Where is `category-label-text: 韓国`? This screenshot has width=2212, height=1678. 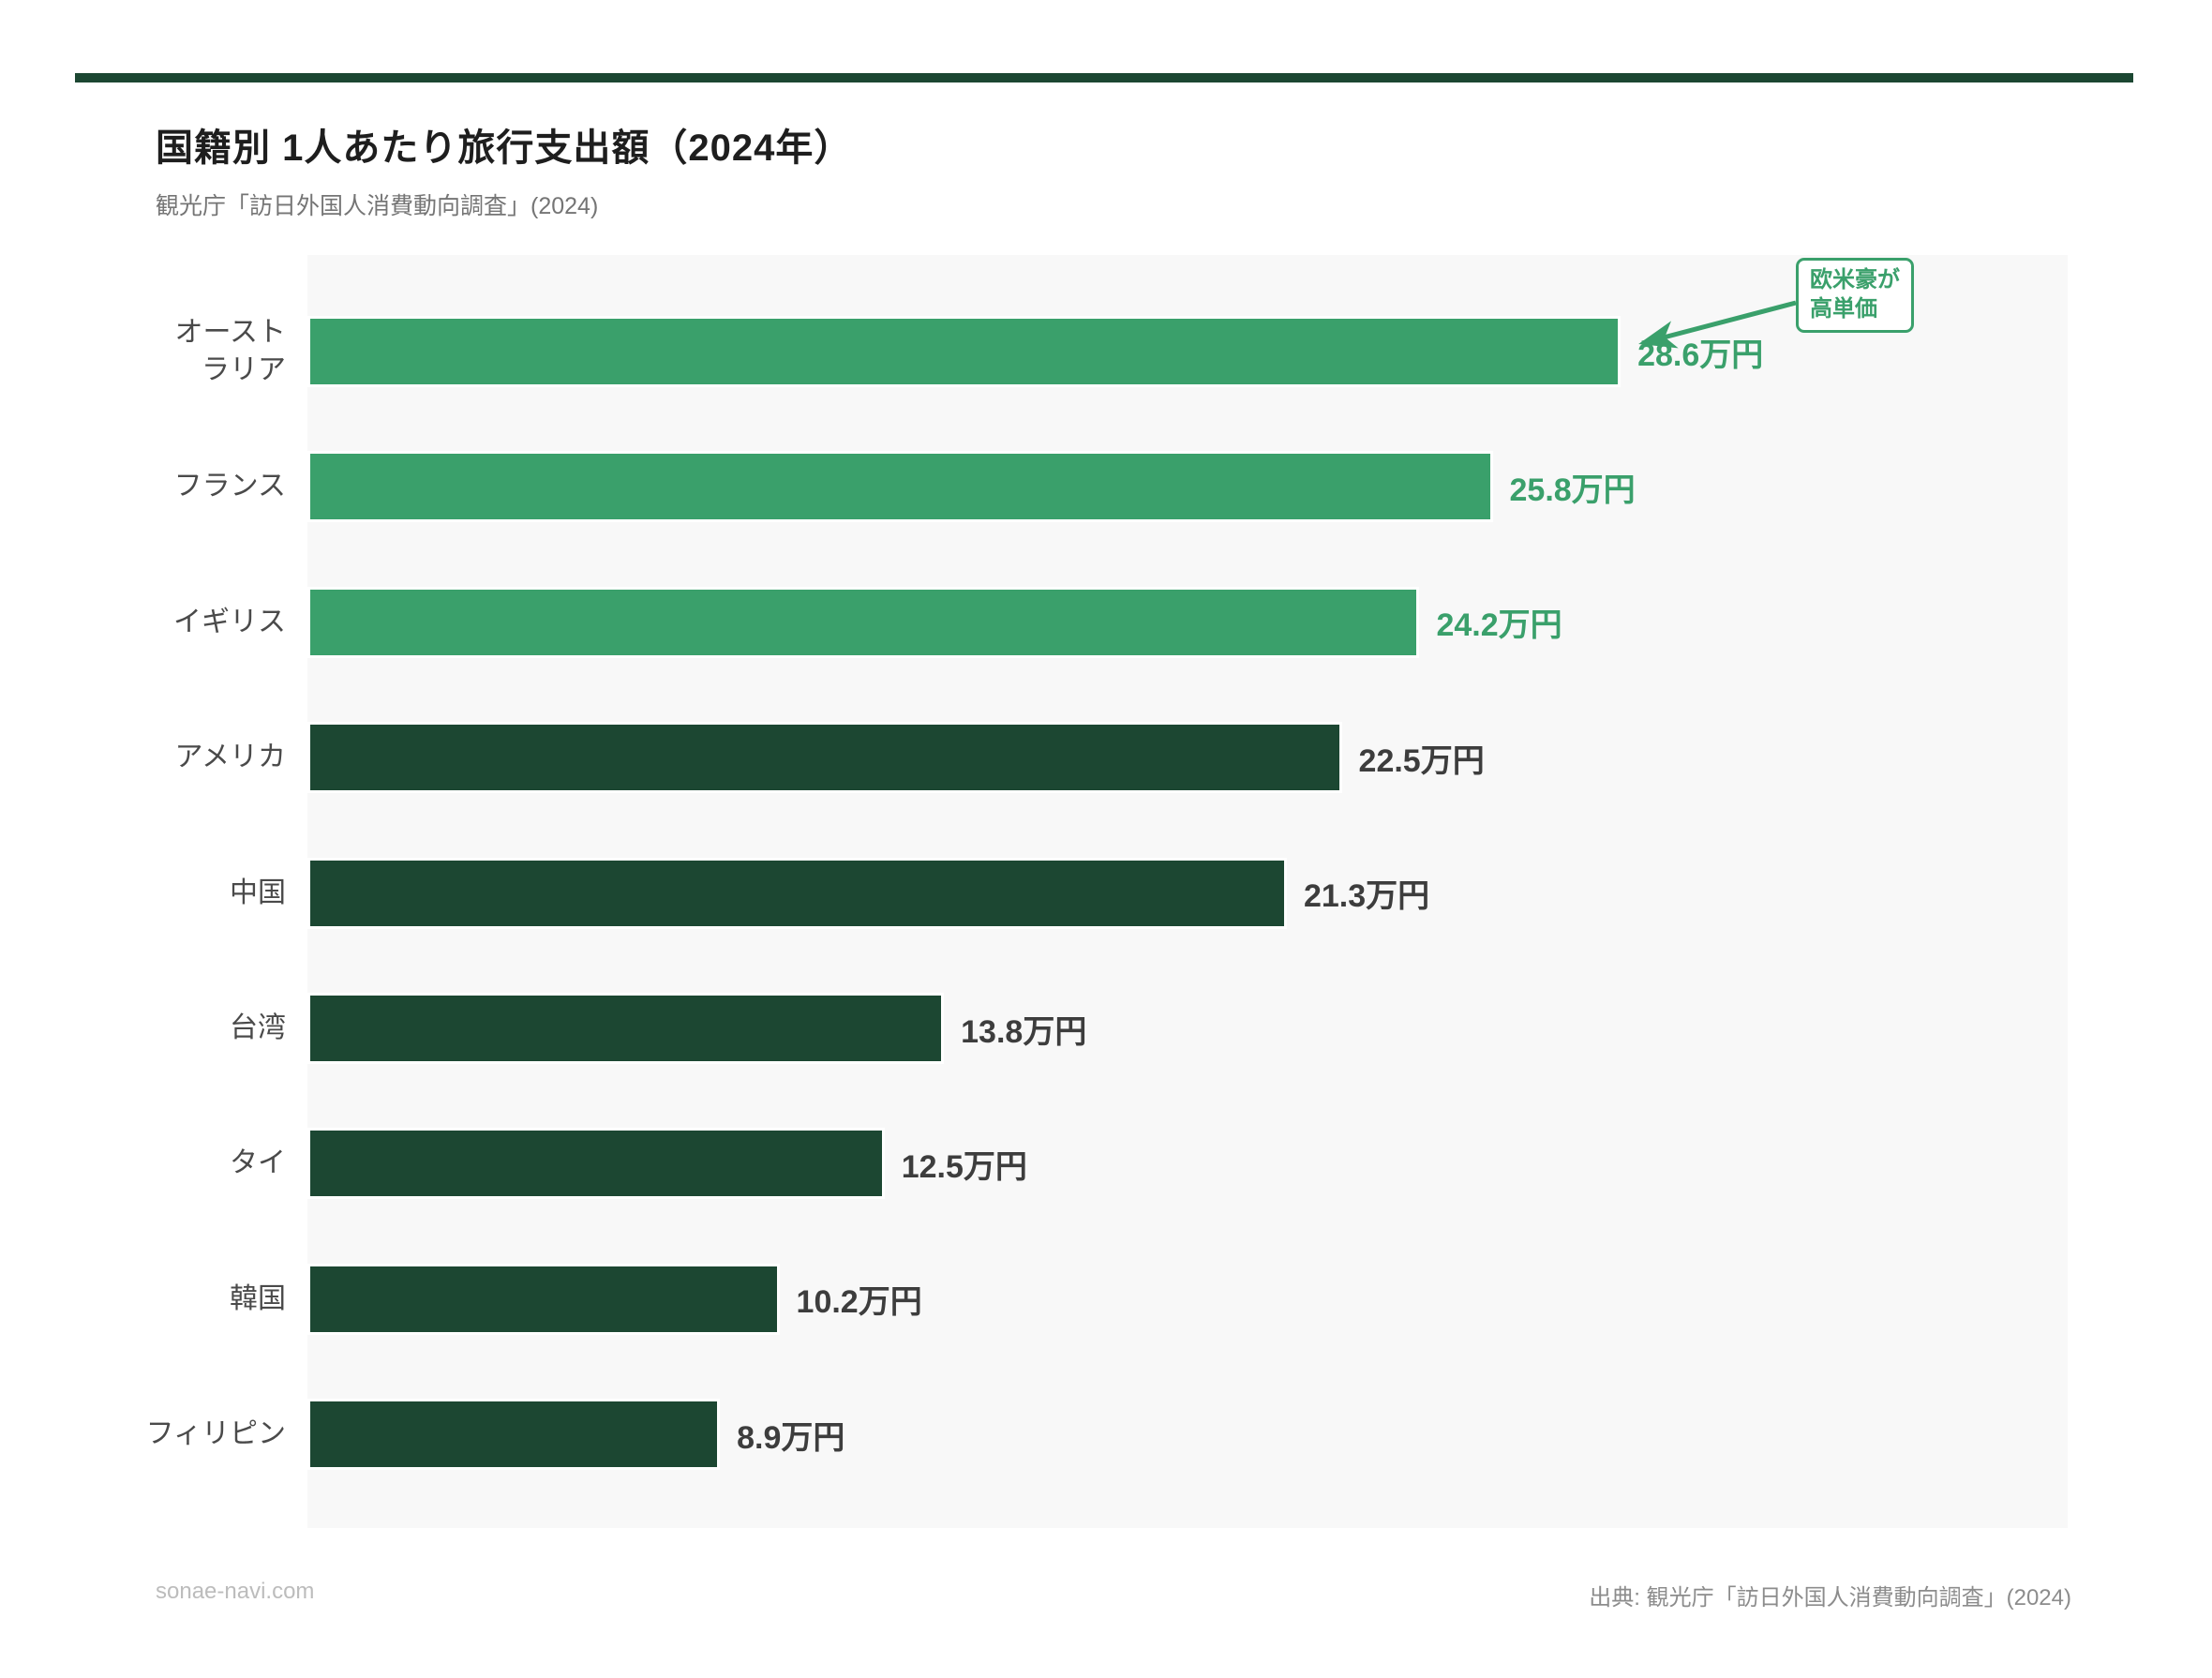 category-label-text: 韓国 is located at coordinates (258, 1298).